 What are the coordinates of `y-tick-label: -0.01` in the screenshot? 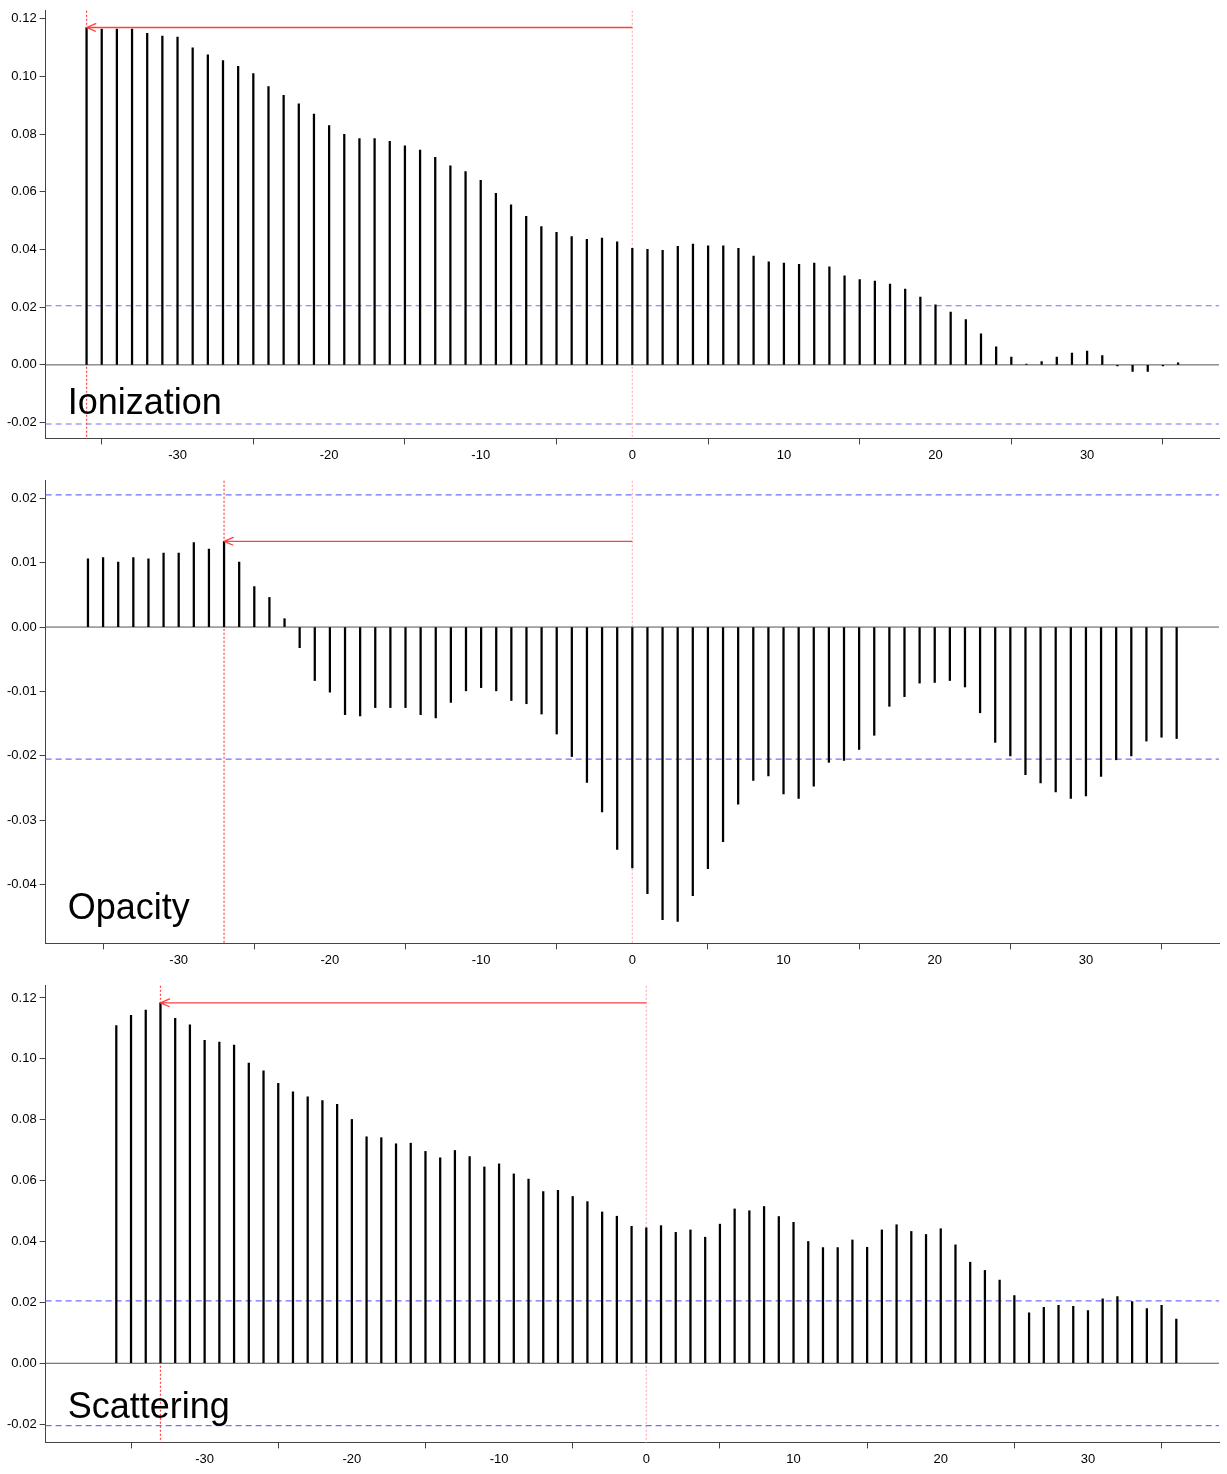 It's located at (21, 691).